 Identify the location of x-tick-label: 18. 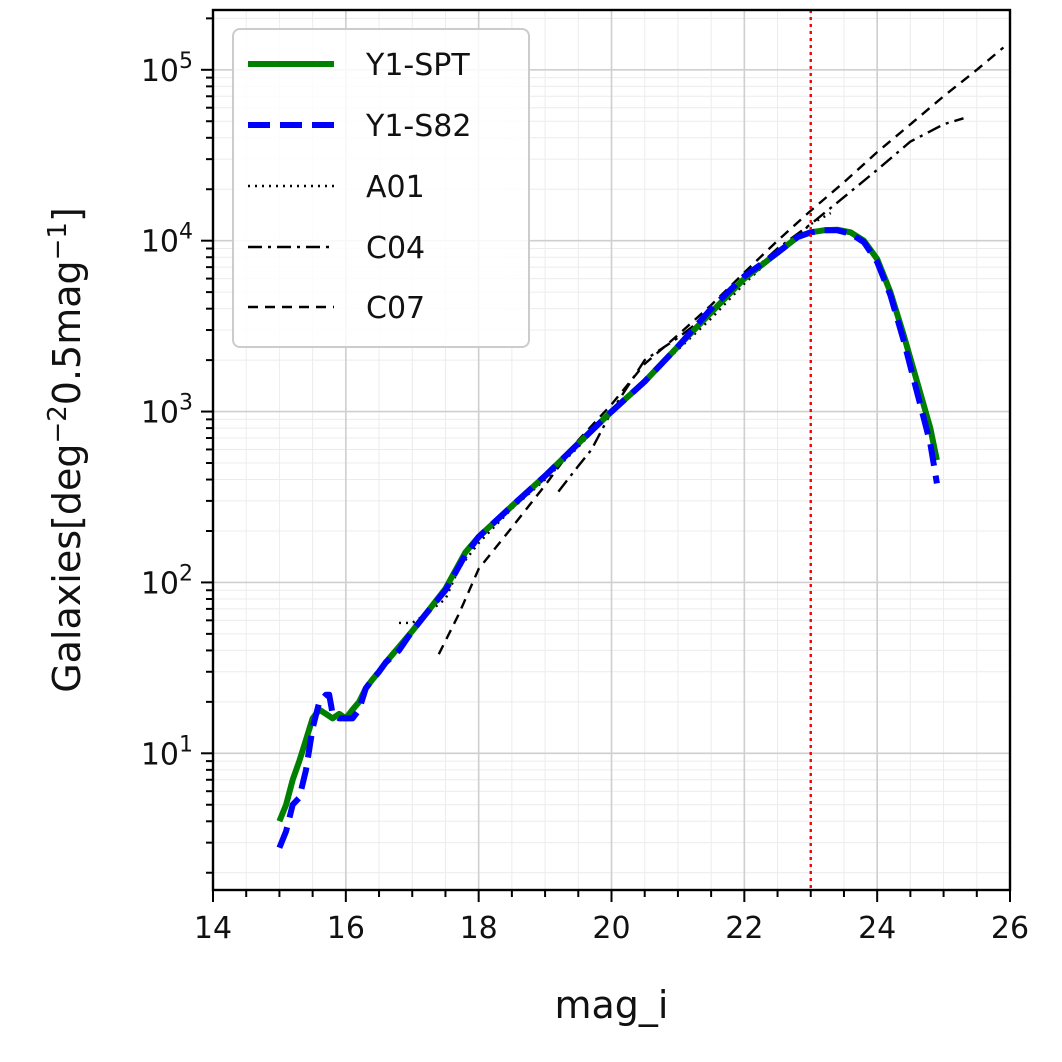
(479, 928).